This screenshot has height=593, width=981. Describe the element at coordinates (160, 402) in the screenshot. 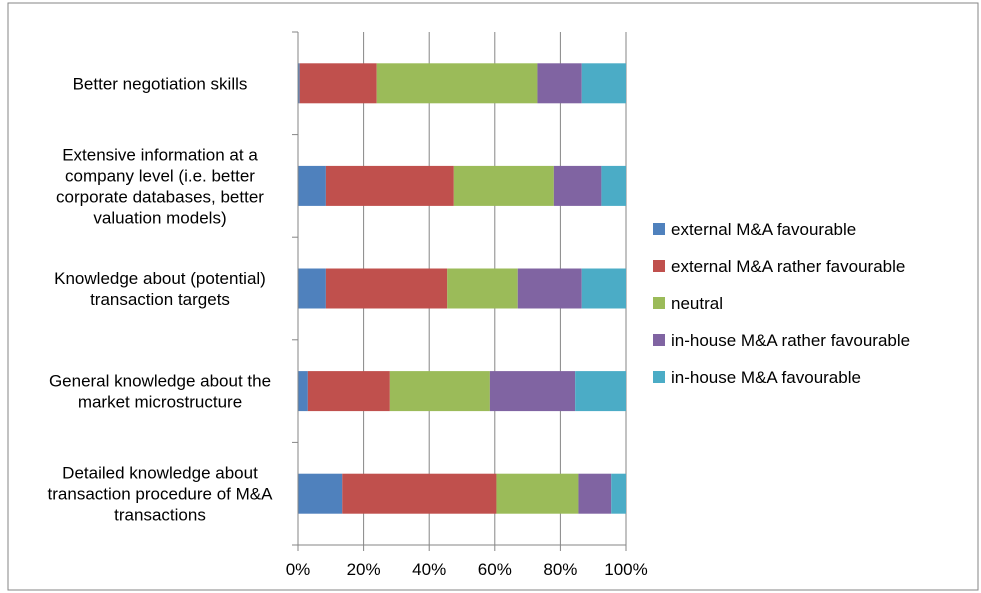

I see `category-label-line: market microstructure` at that location.